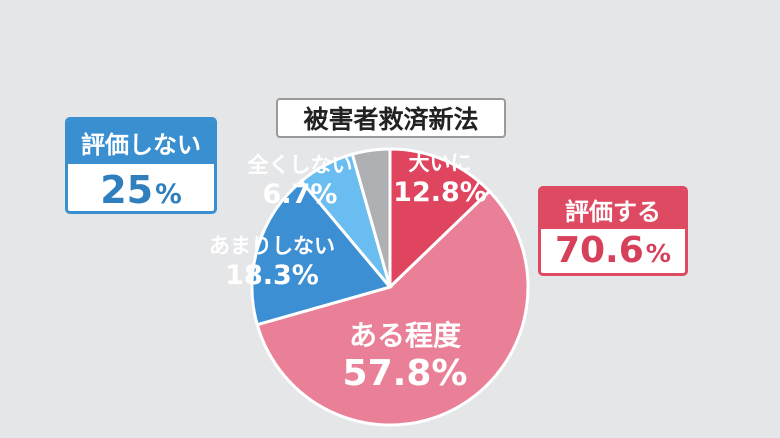 The height and width of the screenshot is (438, 780). What do you see at coordinates (272, 246) in the screenshot?
I see `slice-label-3: あまりしない` at bounding box center [272, 246].